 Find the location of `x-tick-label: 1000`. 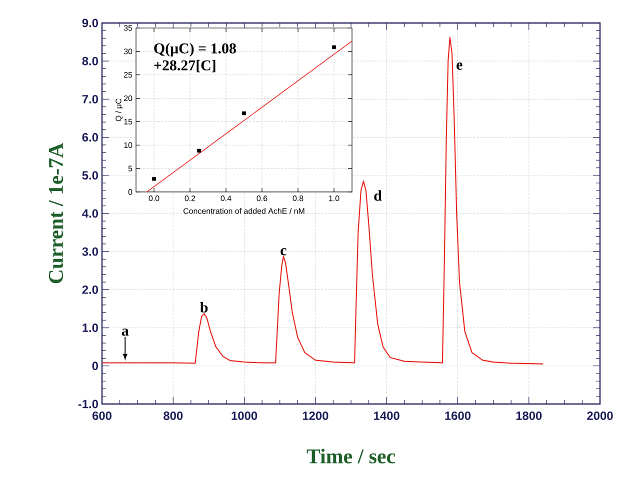

x-tick-label: 1000 is located at coordinates (245, 415).